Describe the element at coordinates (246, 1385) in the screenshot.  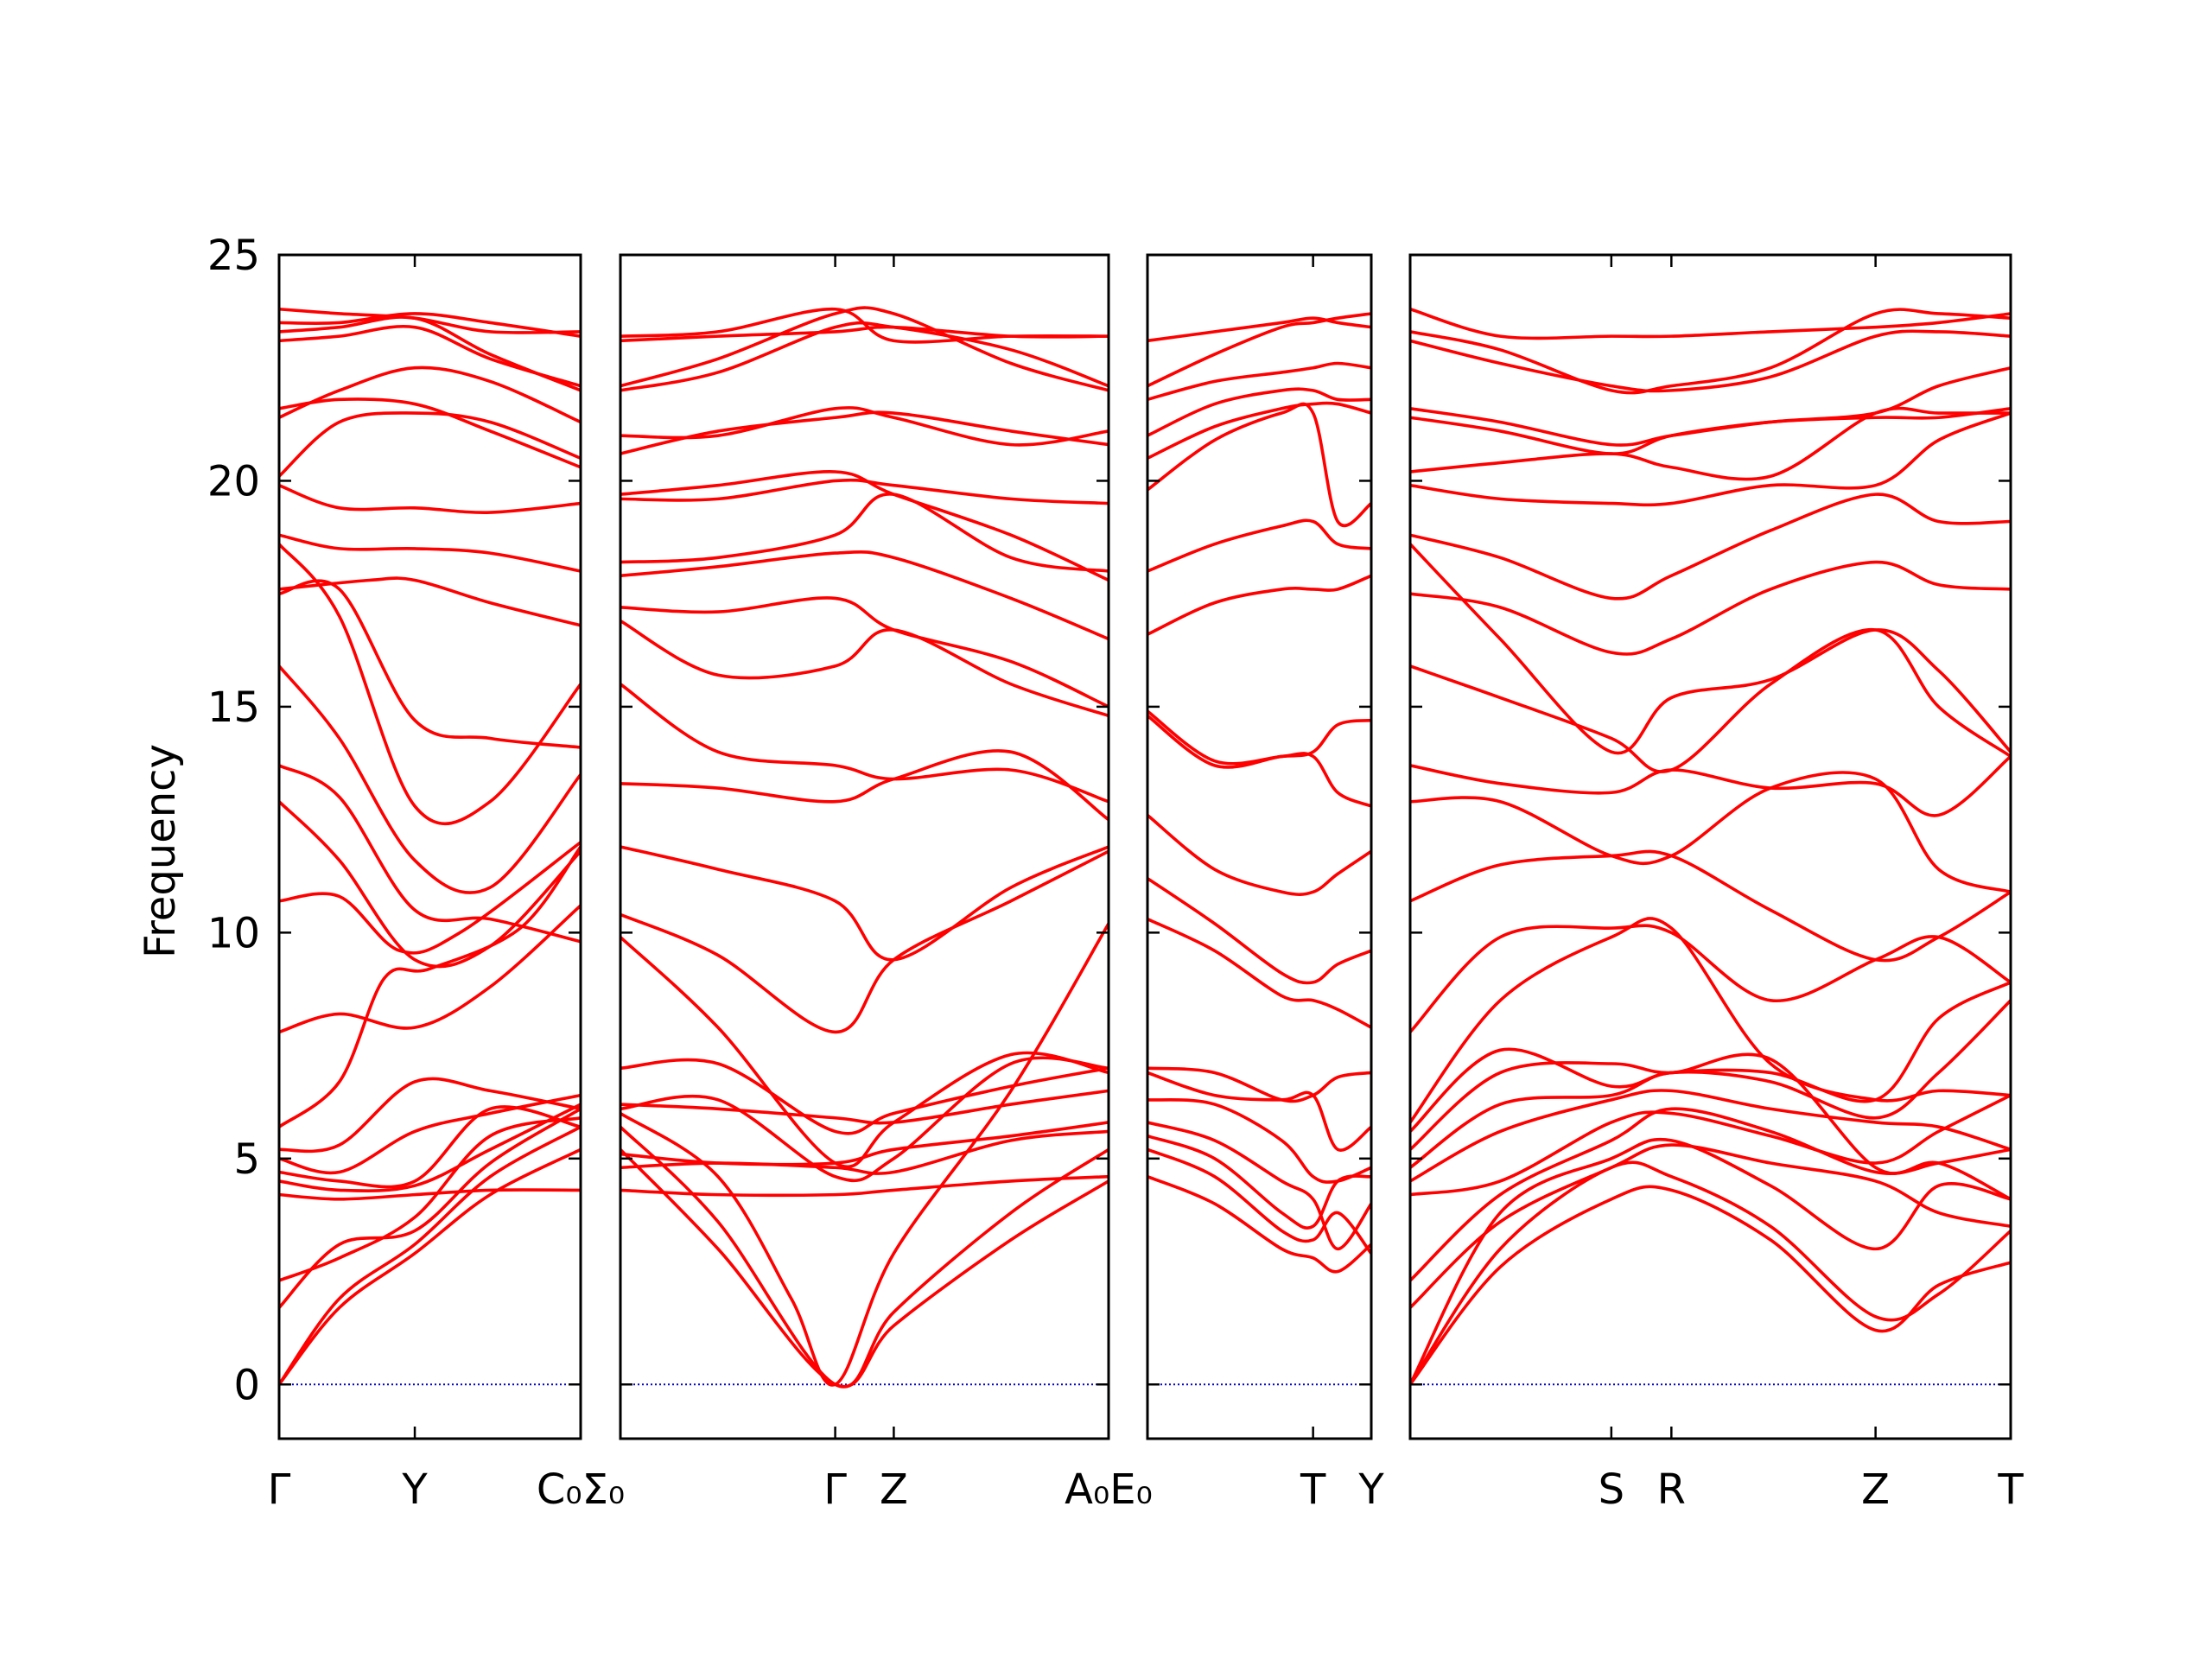
I see `y-tick-label: 0` at that location.